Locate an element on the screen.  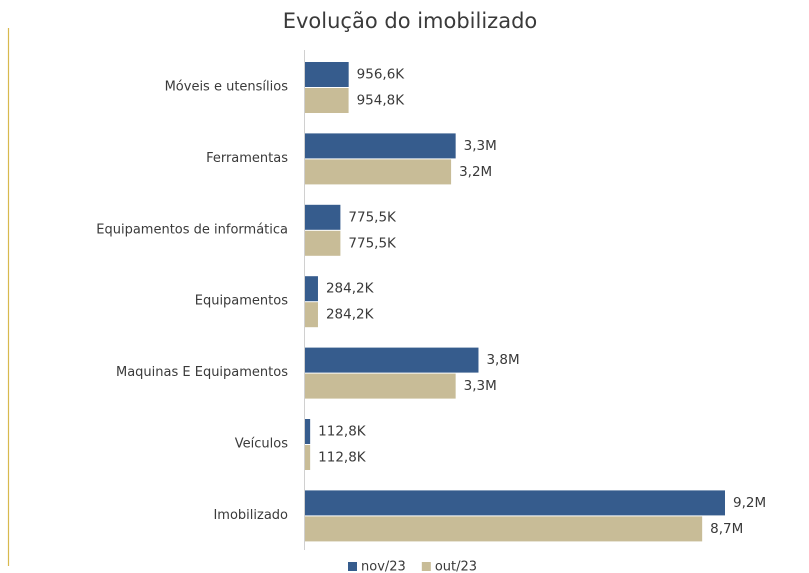
value-label: 9,2M is located at coordinates (749, 503).